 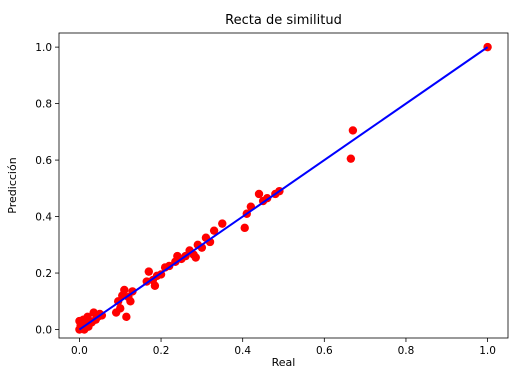 I want to click on x-tick-label: 0.2, so click(x=161, y=351).